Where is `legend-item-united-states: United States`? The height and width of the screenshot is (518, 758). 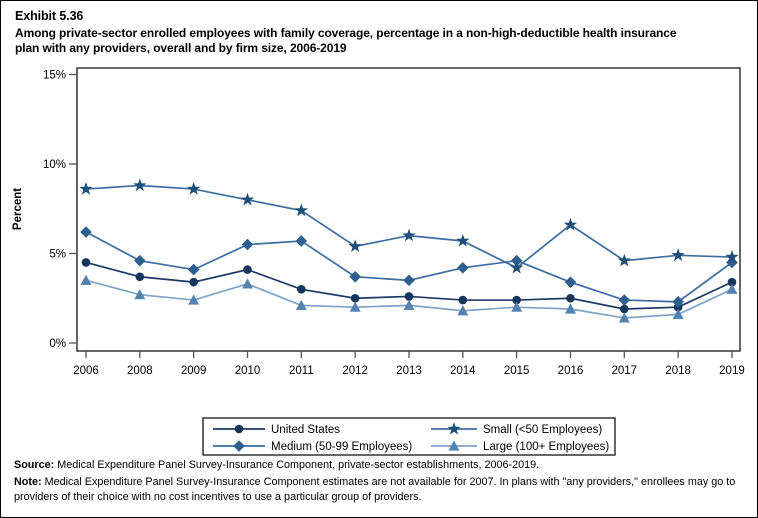
legend-item-united-states: United States is located at coordinates (276, 430).